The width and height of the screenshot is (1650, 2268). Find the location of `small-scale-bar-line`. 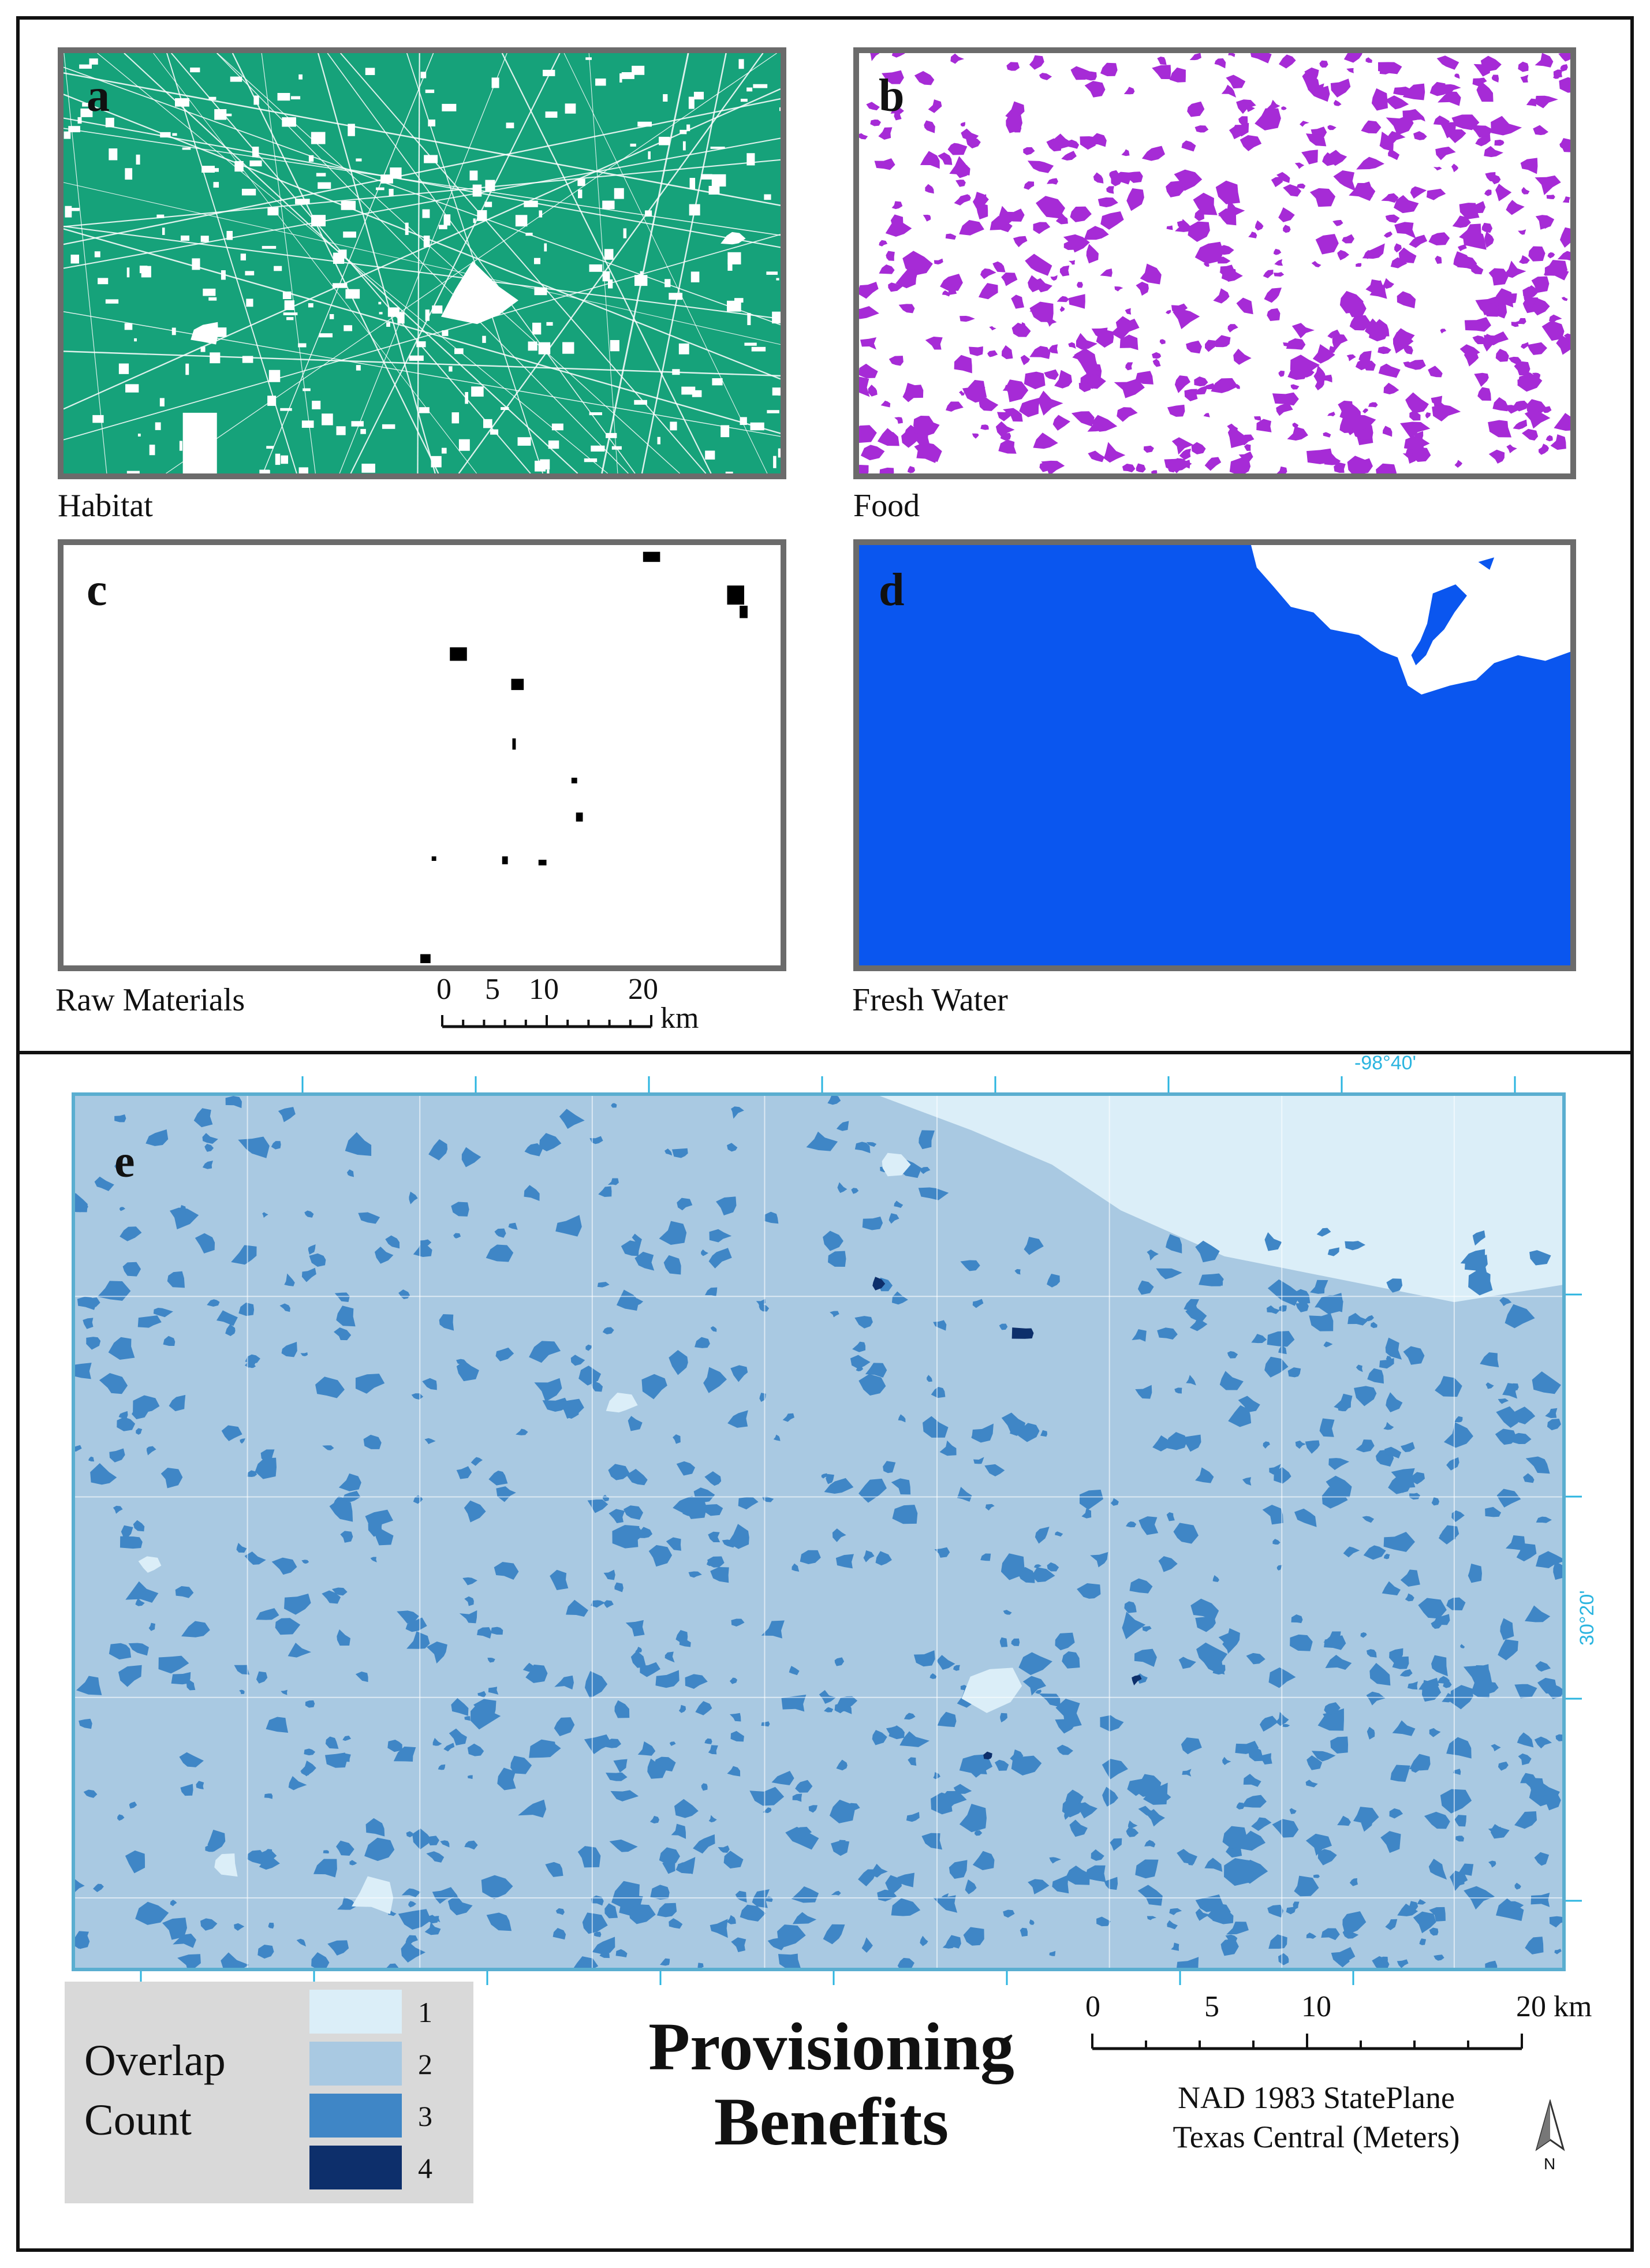

small-scale-bar-line is located at coordinates (546, 1021).